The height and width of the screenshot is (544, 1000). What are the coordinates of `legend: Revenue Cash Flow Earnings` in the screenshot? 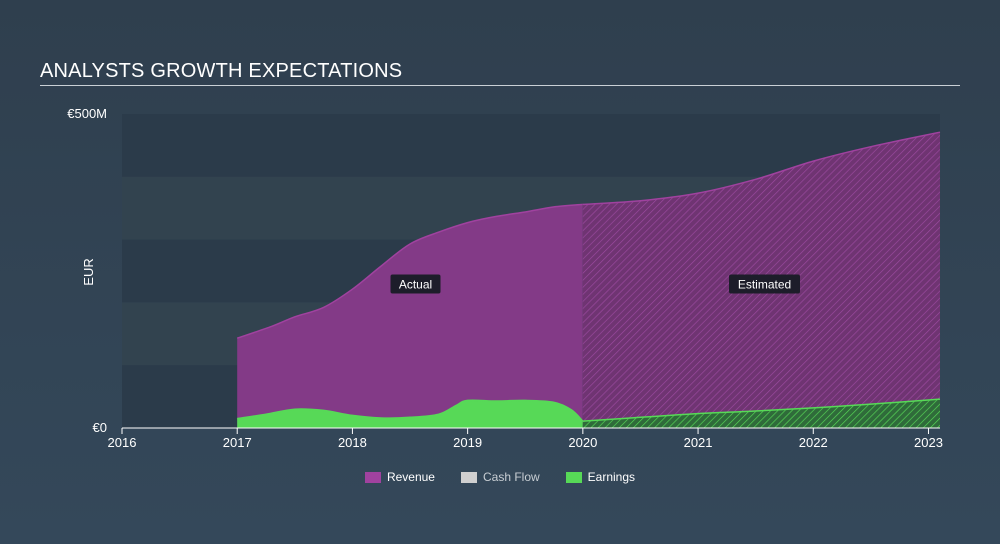 It's located at (500, 477).